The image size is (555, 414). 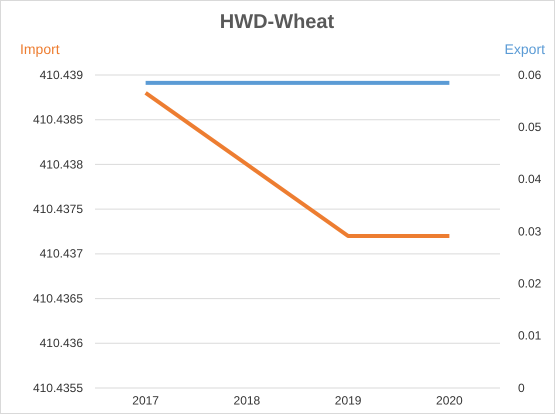 What do you see at coordinates (525, 49) in the screenshot?
I see `text: Export` at bounding box center [525, 49].